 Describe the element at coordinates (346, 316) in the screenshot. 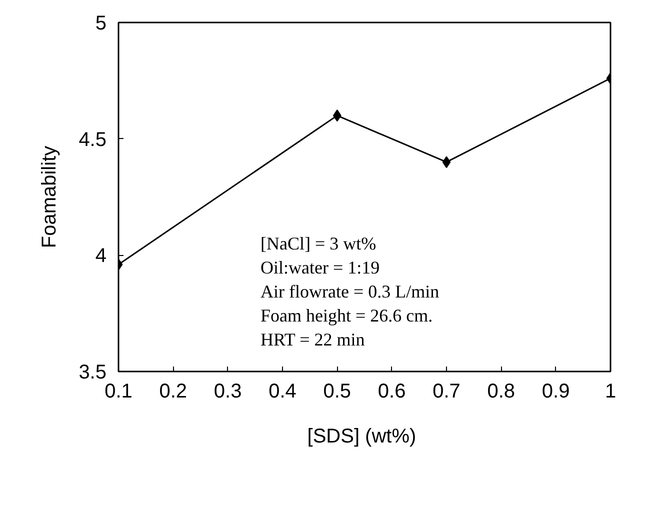

I see `annotation: Foam height = 26.6 cm.` at that location.